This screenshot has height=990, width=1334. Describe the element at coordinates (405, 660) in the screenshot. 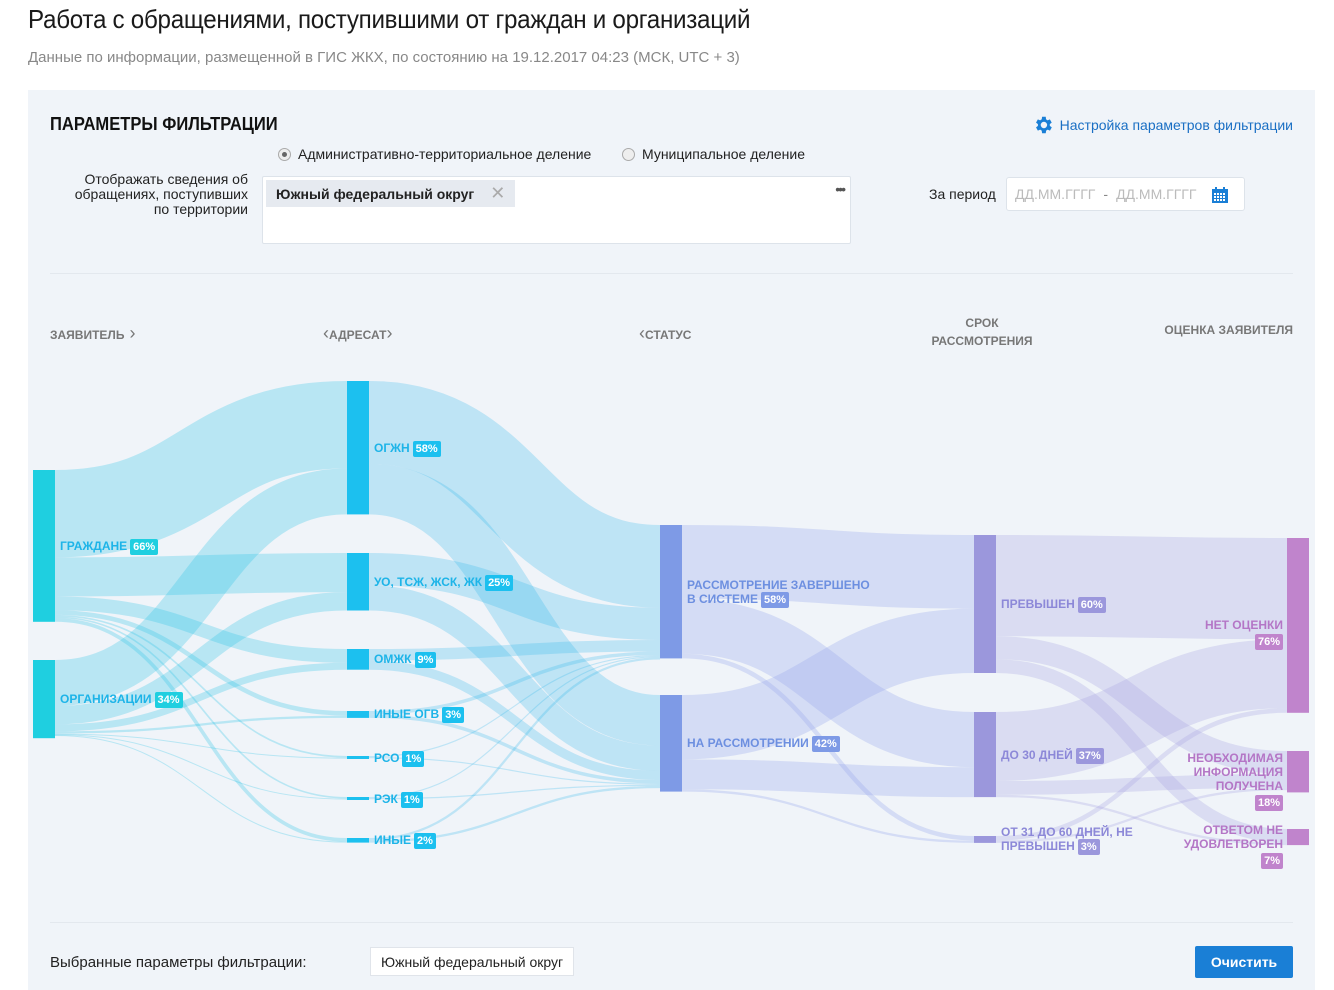

I see `node-label: ОМЖК 9%` at that location.